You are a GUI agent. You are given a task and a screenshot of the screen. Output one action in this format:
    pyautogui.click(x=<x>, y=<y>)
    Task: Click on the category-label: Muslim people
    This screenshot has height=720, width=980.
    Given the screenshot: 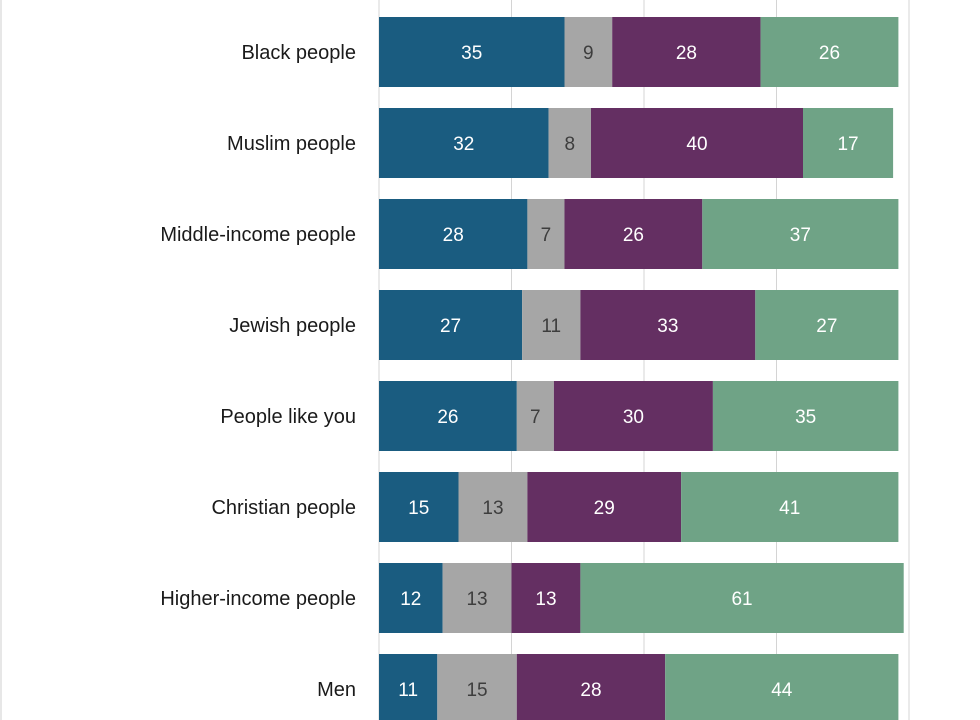 What is the action you would take?
    pyautogui.click(x=291, y=144)
    